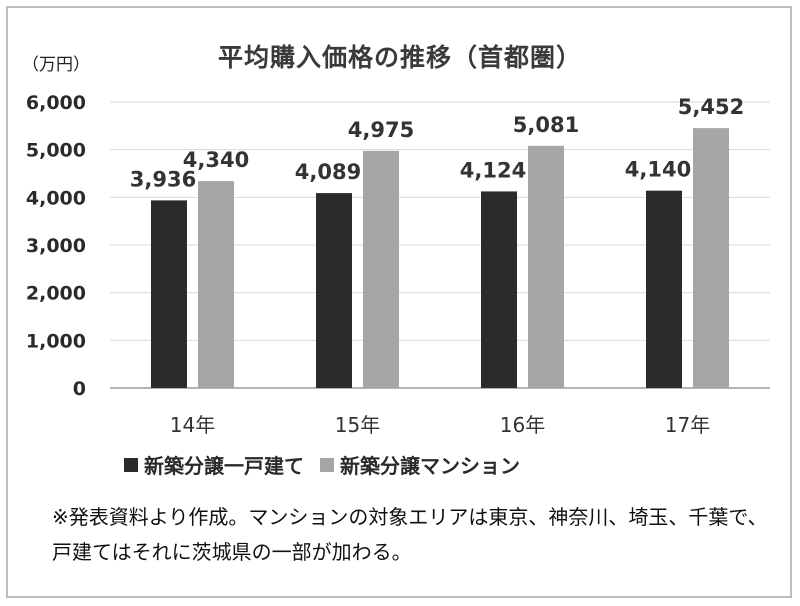 This screenshot has width=800, height=606. I want to click on x-tick-label: 17年, so click(687, 425).